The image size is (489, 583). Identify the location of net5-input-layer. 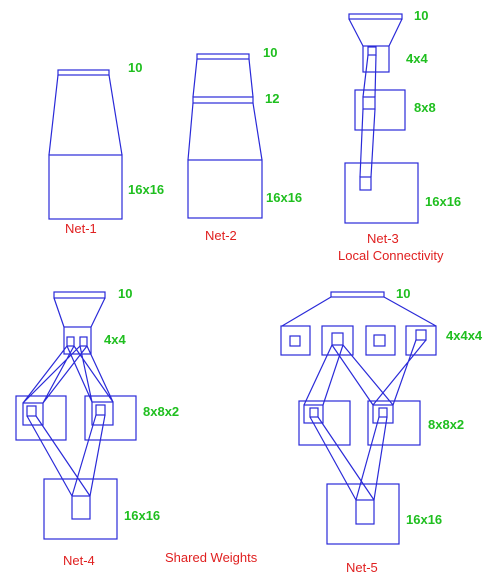
(363, 514).